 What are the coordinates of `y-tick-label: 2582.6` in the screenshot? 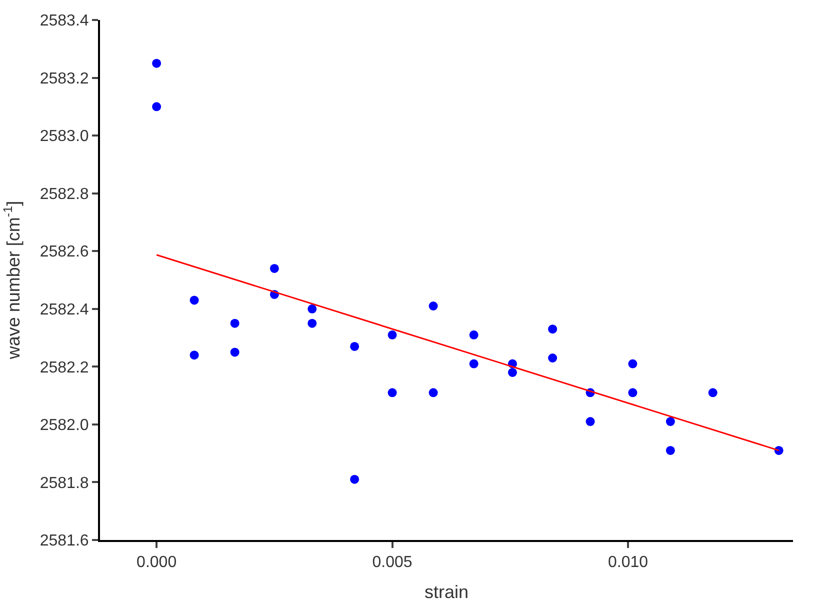 It's located at (64, 252).